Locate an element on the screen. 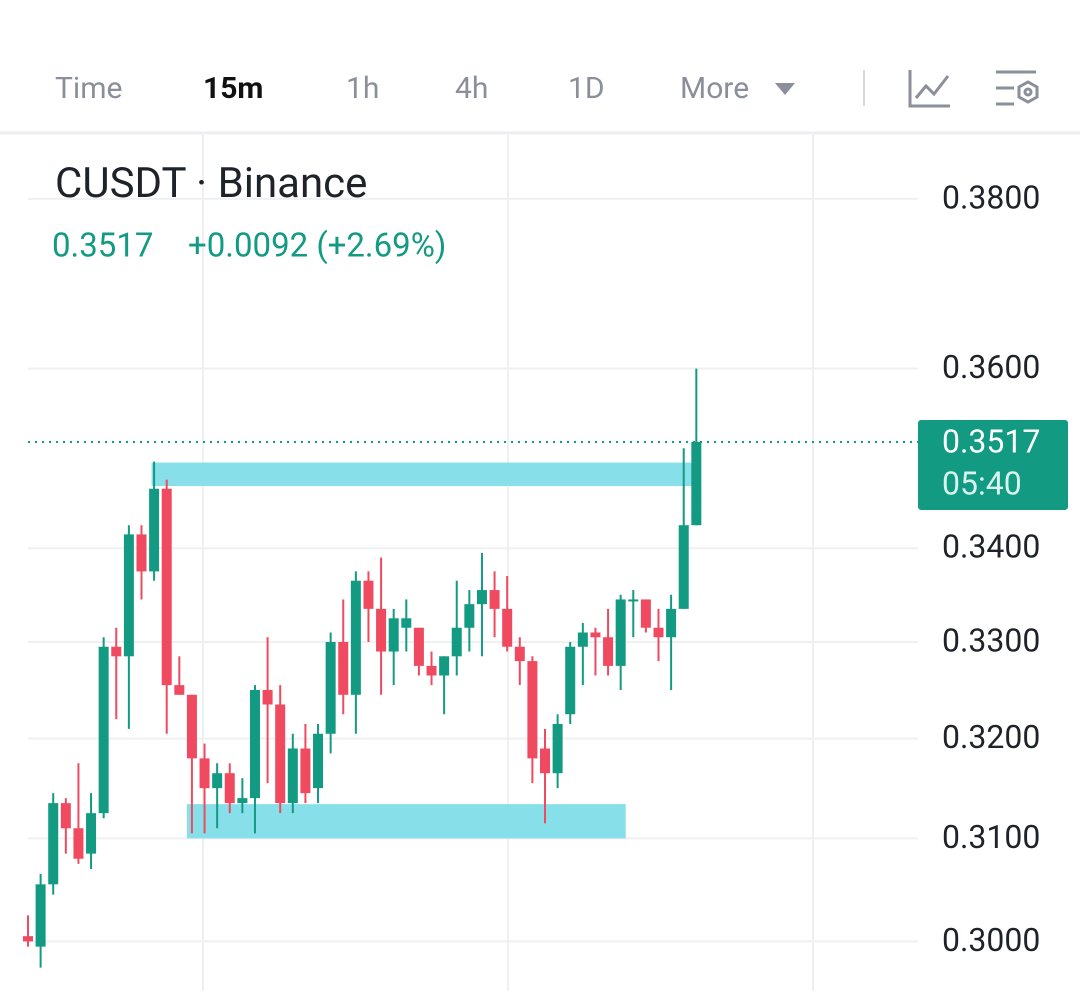 The width and height of the screenshot is (1080, 991). last-price-label: 0.3517 is located at coordinates (991, 441).